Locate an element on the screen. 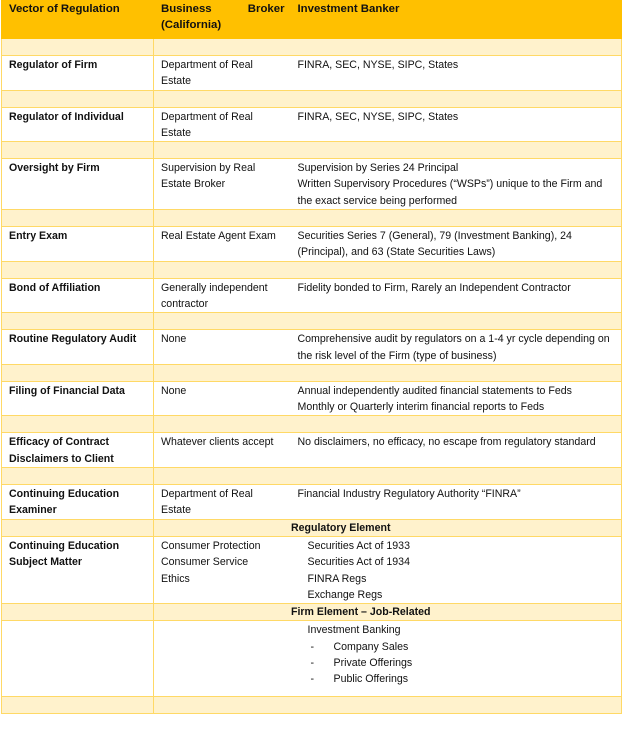  cell-line: FINRA Regs is located at coordinates (337, 578).